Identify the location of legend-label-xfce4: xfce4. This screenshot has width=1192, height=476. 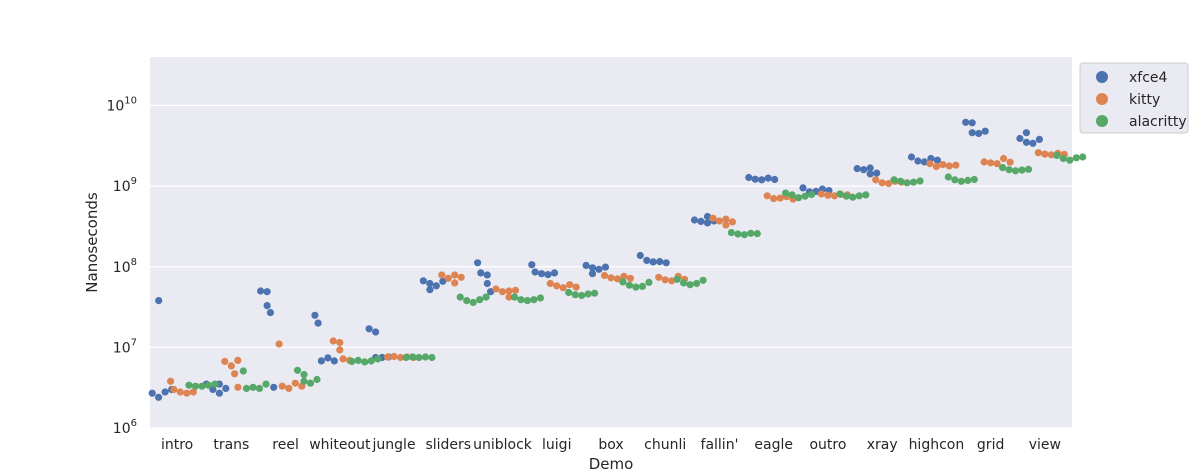
(1148, 78).